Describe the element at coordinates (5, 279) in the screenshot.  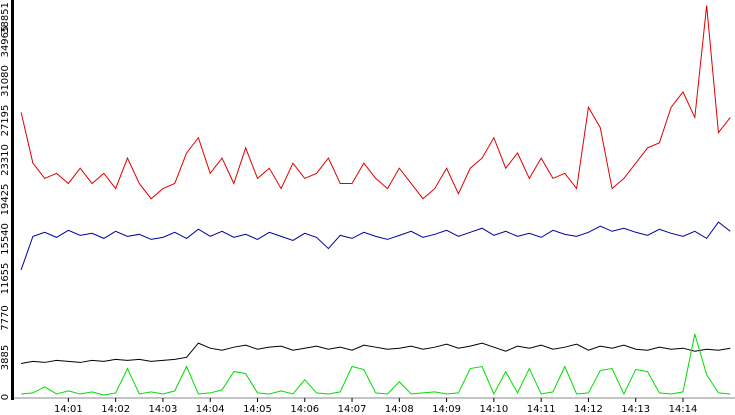
I see `y-tick-label: 11655` at that location.